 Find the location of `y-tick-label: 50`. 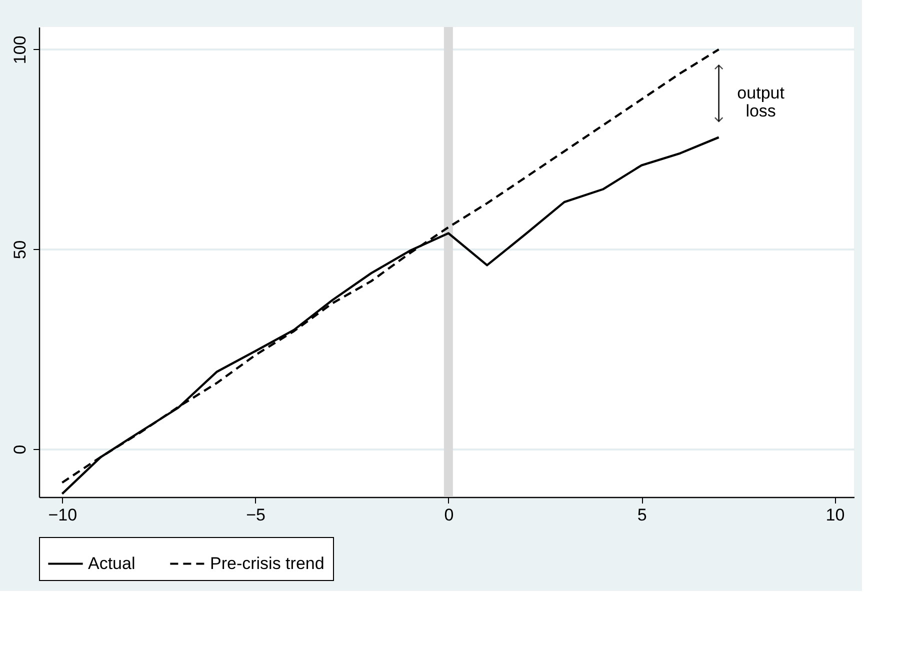

y-tick-label: 50 is located at coordinates (20, 250).